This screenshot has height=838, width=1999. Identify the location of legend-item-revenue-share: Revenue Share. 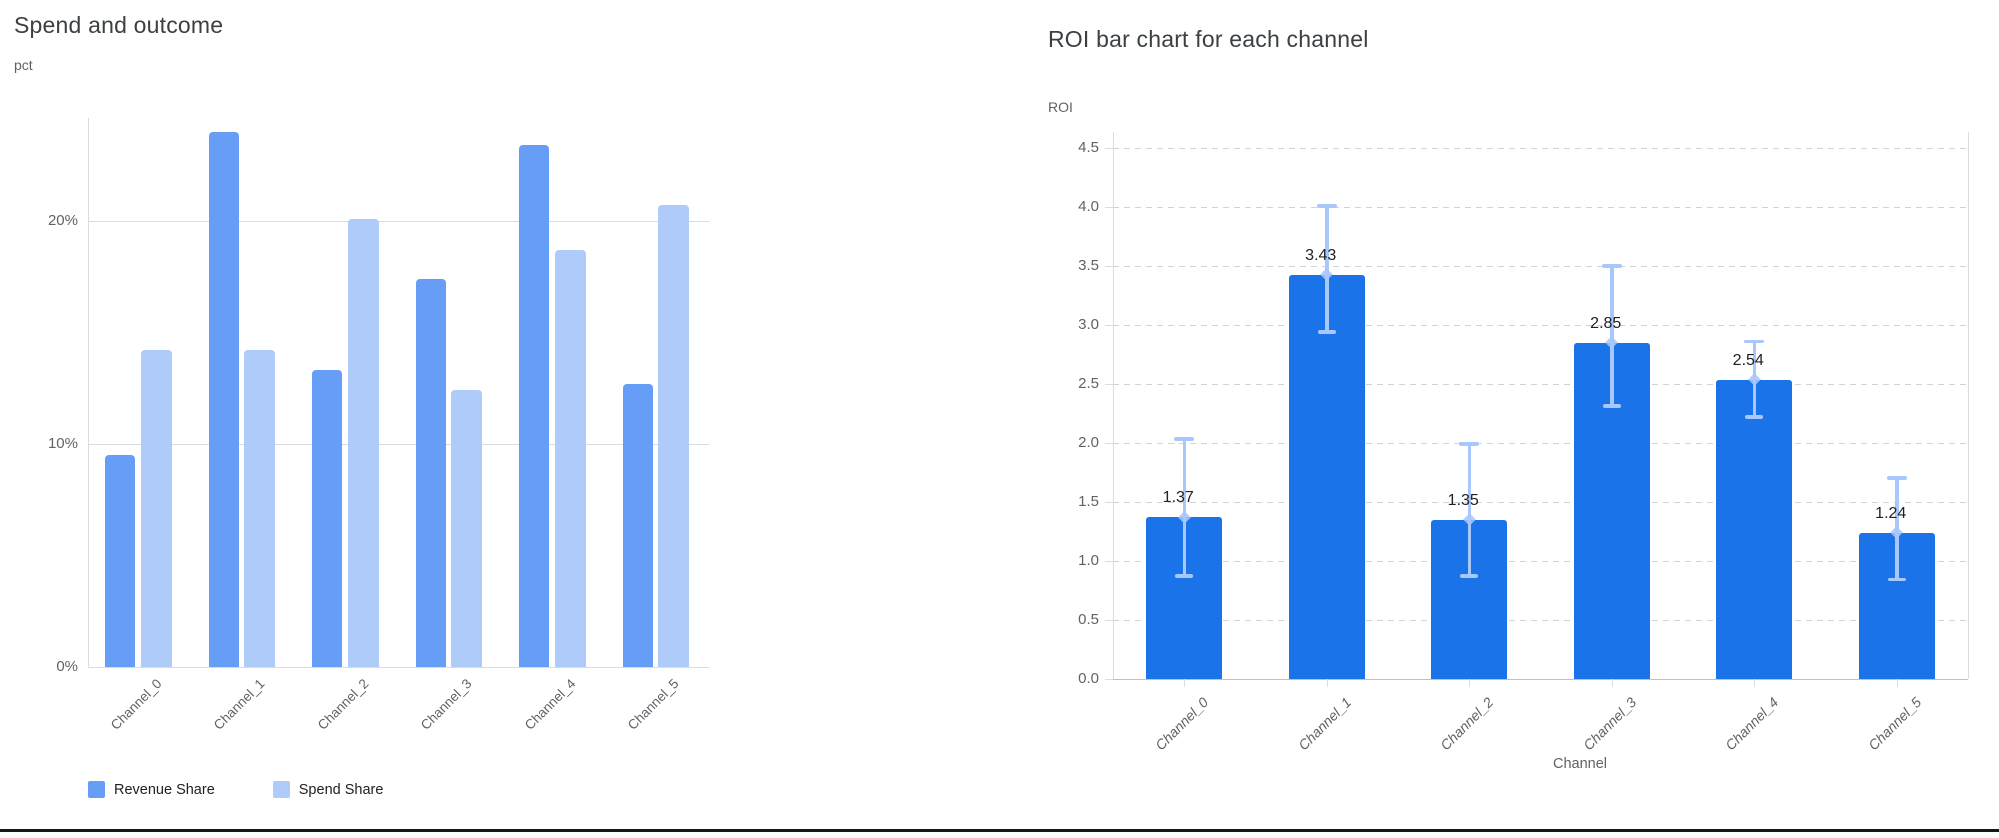
(151, 789).